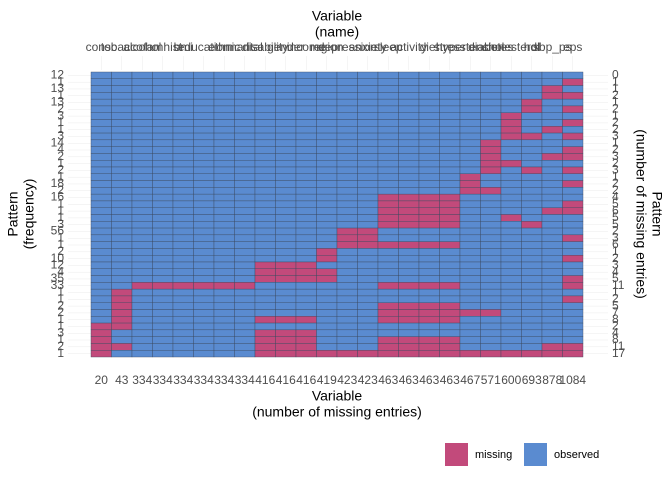 Image resolution: width=672 pixels, height=480 pixels. What do you see at coordinates (327, 380) in the screenshot?
I see `missing-per-variable: 419` at bounding box center [327, 380].